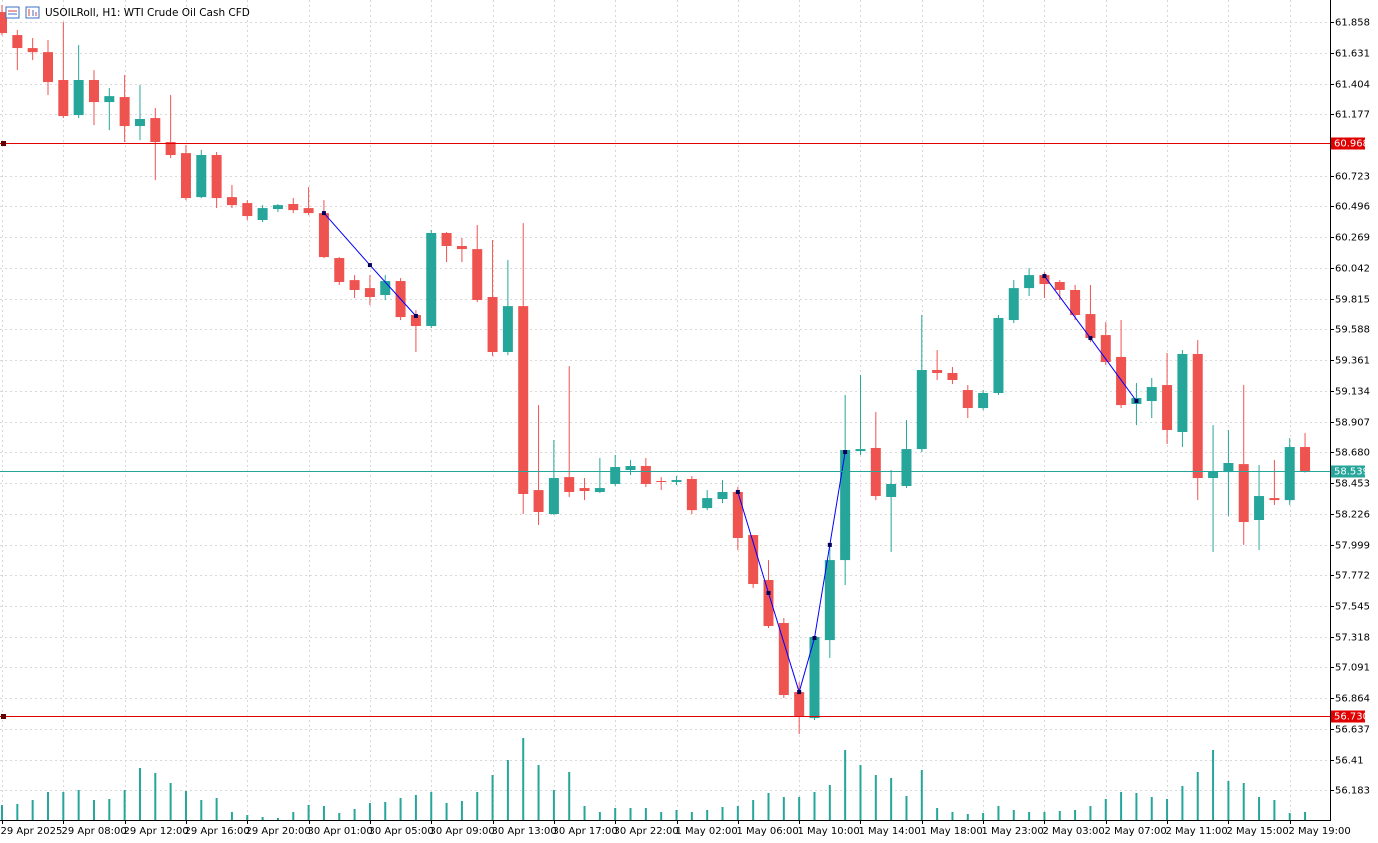 Image resolution: width=1378 pixels, height=843 pixels. What do you see at coordinates (1352, 484) in the screenshot?
I see `y-tick-label: 58.453` at bounding box center [1352, 484].